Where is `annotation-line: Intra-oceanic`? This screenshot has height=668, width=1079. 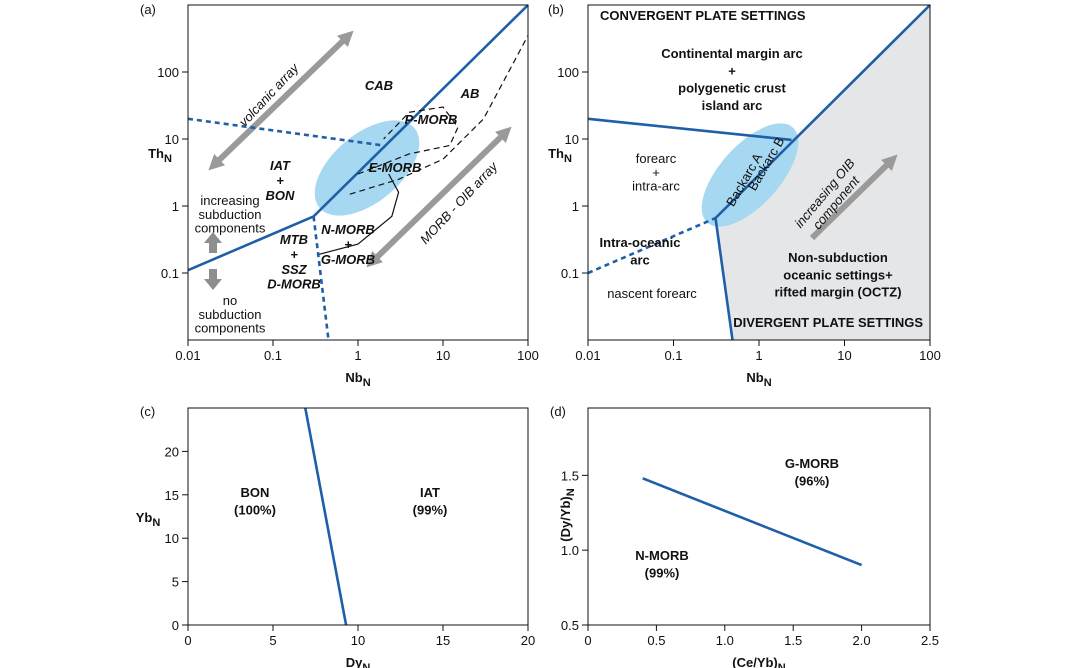 annotation-line: Intra-oceanic is located at coordinates (640, 242).